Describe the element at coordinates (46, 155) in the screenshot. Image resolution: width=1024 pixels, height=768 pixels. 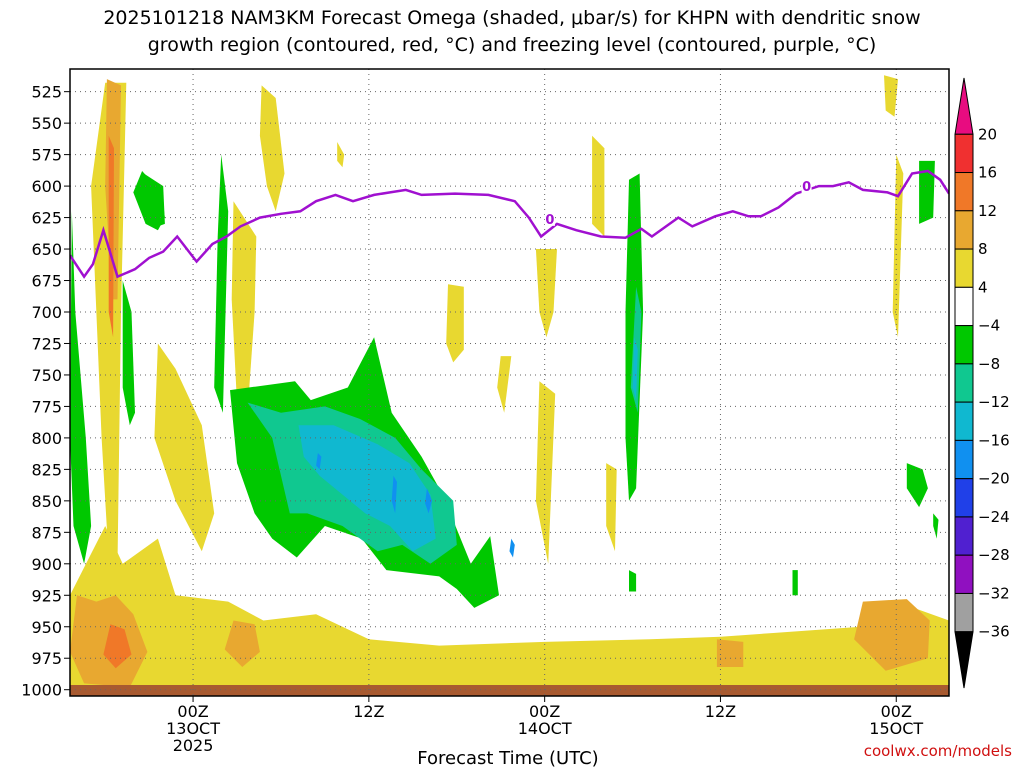
I see `y-tick-label-575: 575` at that location.